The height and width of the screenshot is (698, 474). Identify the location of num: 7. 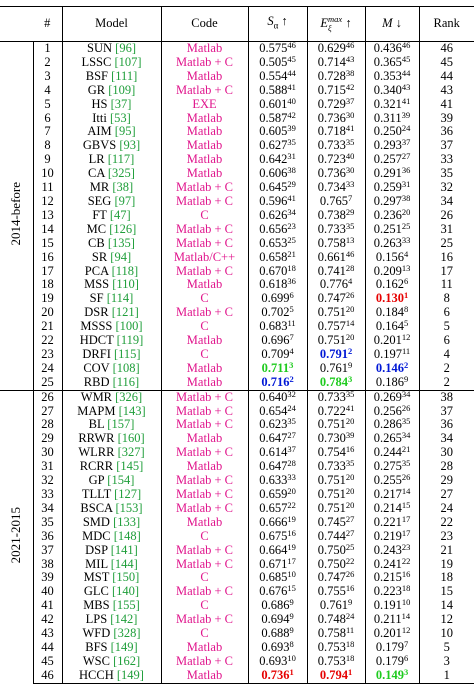
(47, 132).